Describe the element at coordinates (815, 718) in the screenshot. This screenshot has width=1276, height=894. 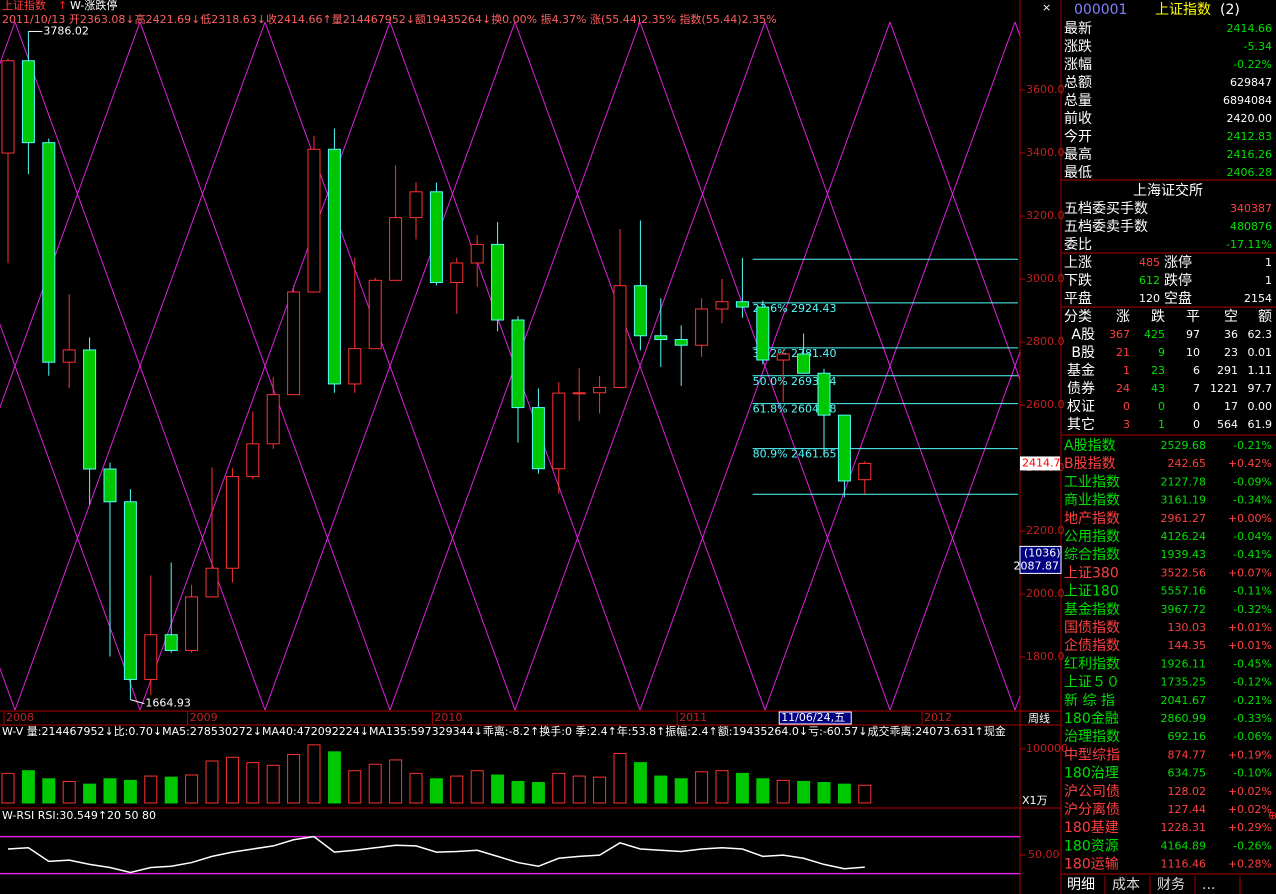
I see `cursor-box` at that location.